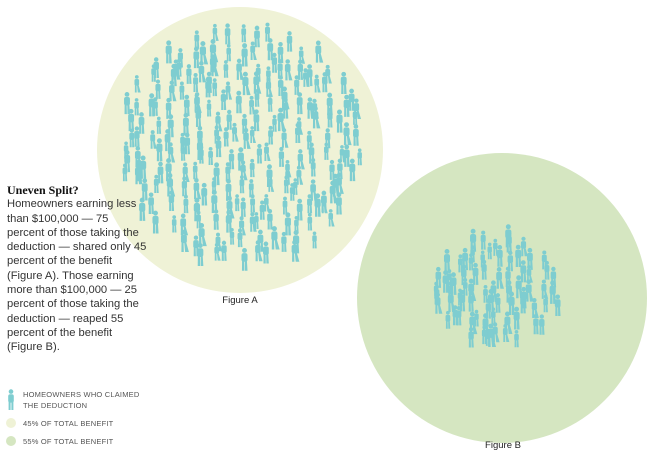  I want to click on figure-a-label: Figure A, so click(240, 300).